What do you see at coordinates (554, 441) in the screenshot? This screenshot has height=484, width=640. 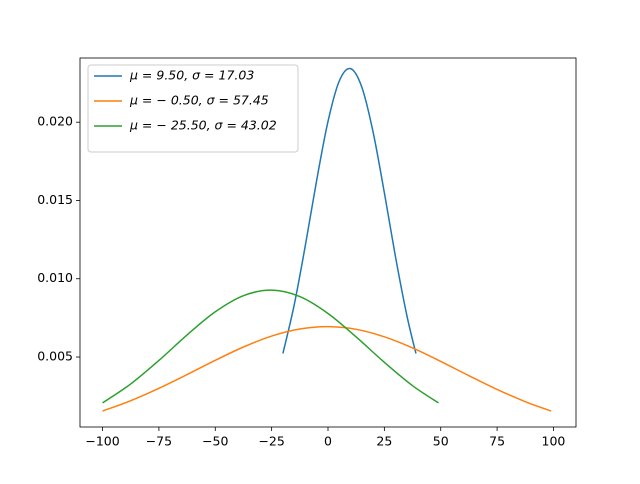 I see `x-tick-label: 100` at bounding box center [554, 441].